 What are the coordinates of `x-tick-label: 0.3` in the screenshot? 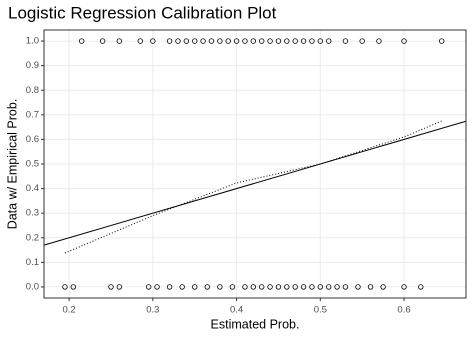 It's located at (152, 310).